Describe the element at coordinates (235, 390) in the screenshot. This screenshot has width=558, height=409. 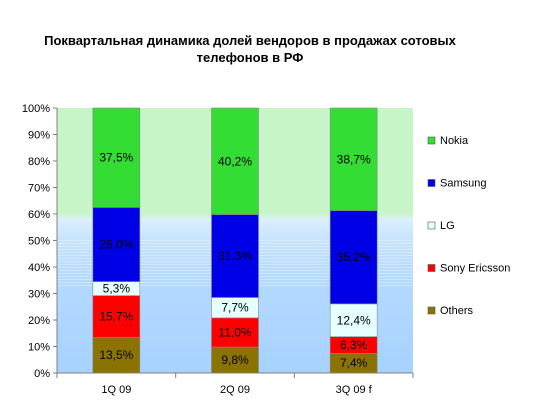
I see `x-category-label: 2Q 09` at that location.